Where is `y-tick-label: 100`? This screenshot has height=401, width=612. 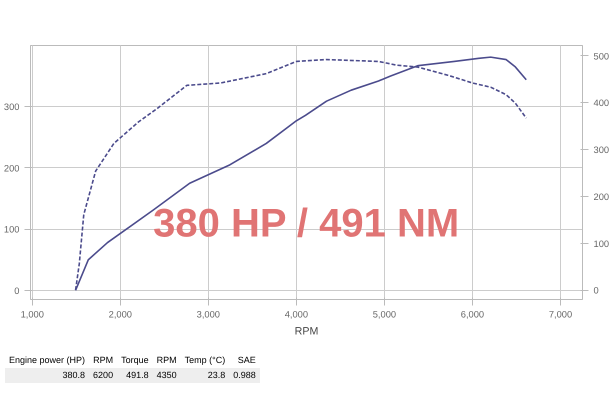 y-tick-label: 100 is located at coordinates (12, 229).